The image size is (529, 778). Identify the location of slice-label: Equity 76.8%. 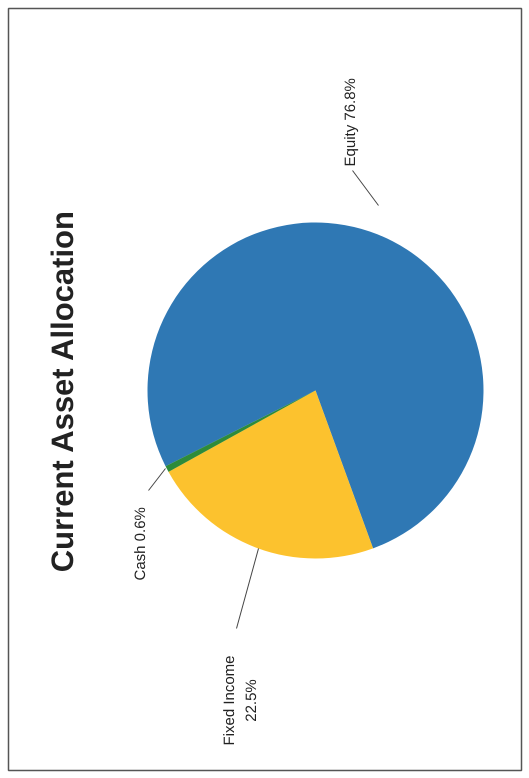
(350, 122).